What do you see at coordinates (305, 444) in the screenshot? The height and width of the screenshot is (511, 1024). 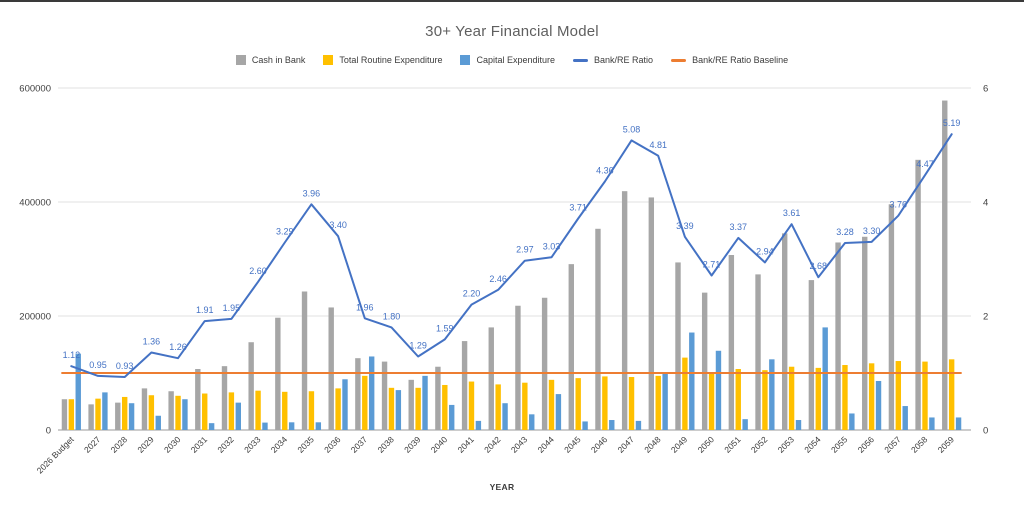 I see `x-axis-tick-label: 2035` at bounding box center [305, 444].